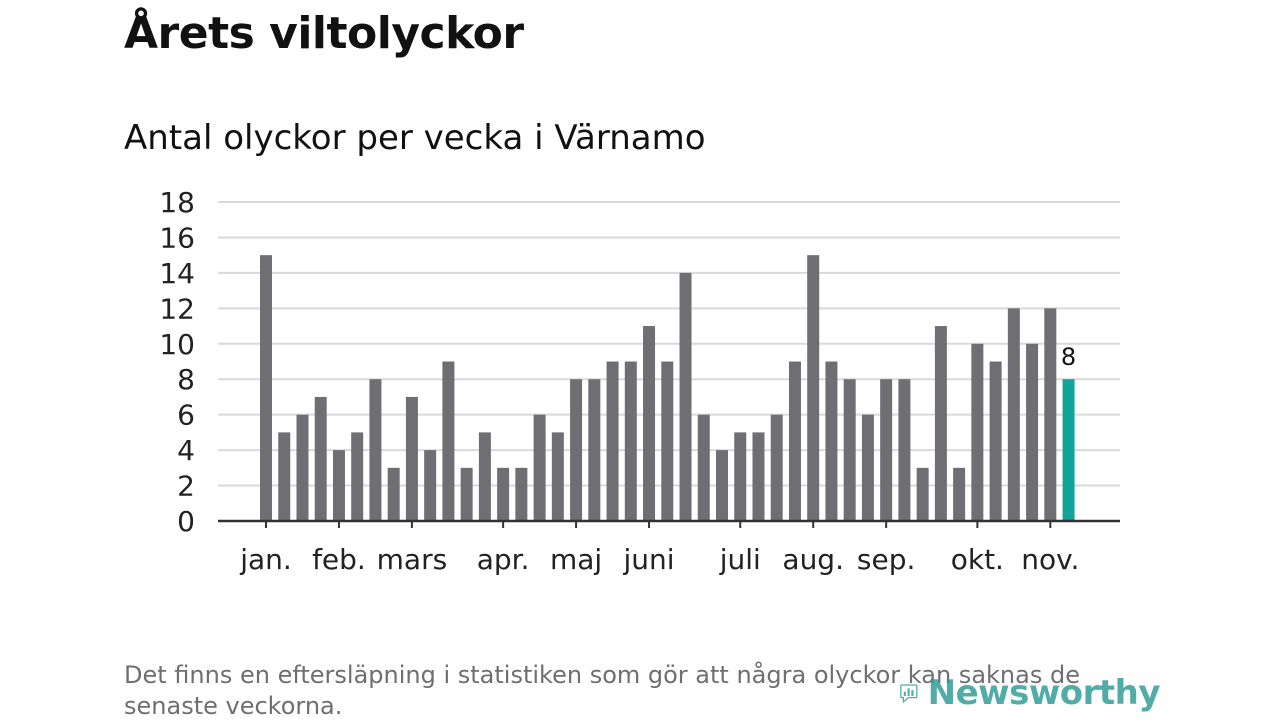  I want to click on x-tick-label: aug., so click(813, 559).